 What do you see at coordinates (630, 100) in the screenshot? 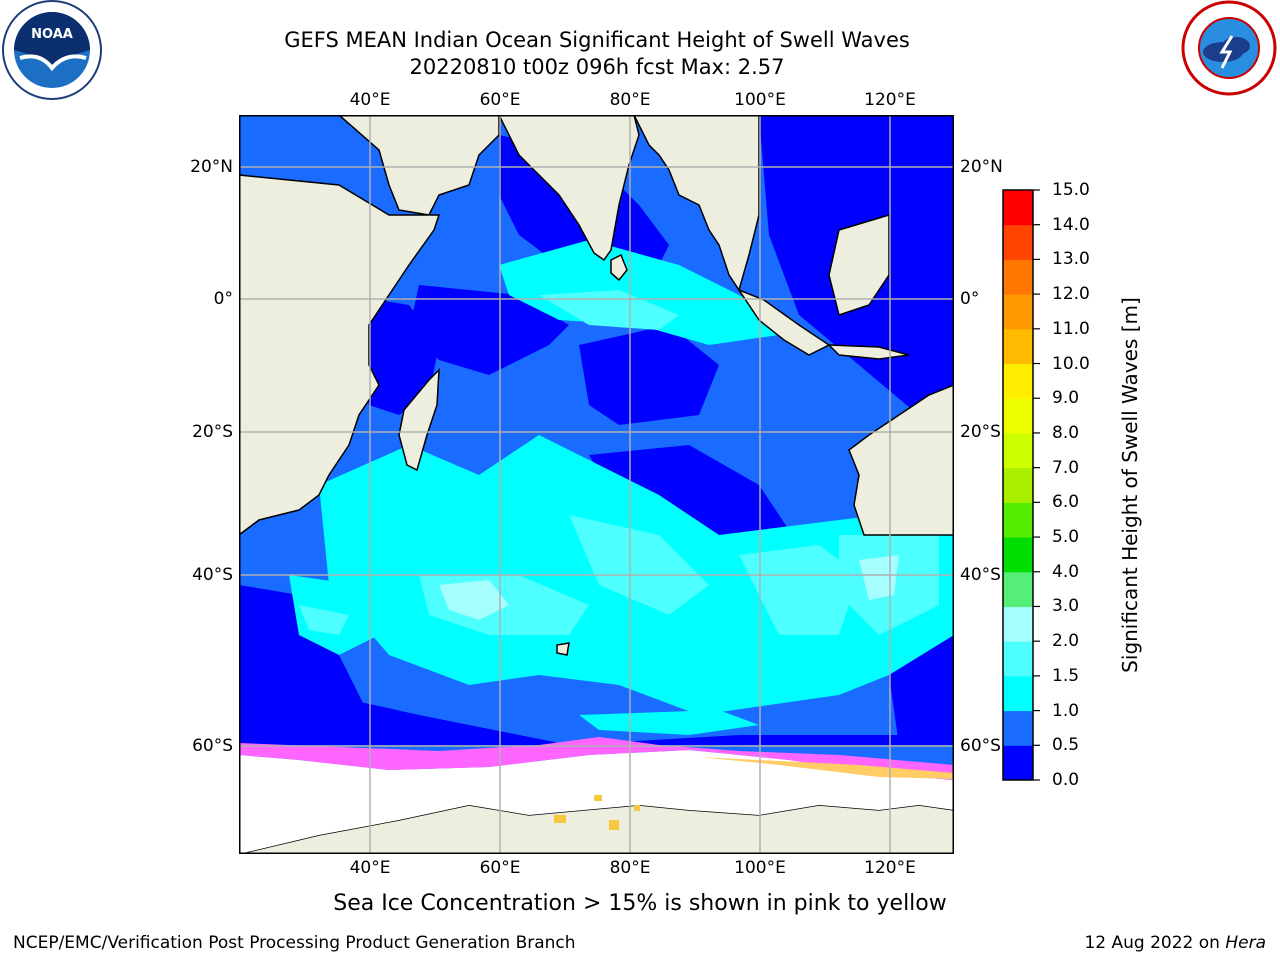
I see `lon-tick-top: 80°E` at bounding box center [630, 100].